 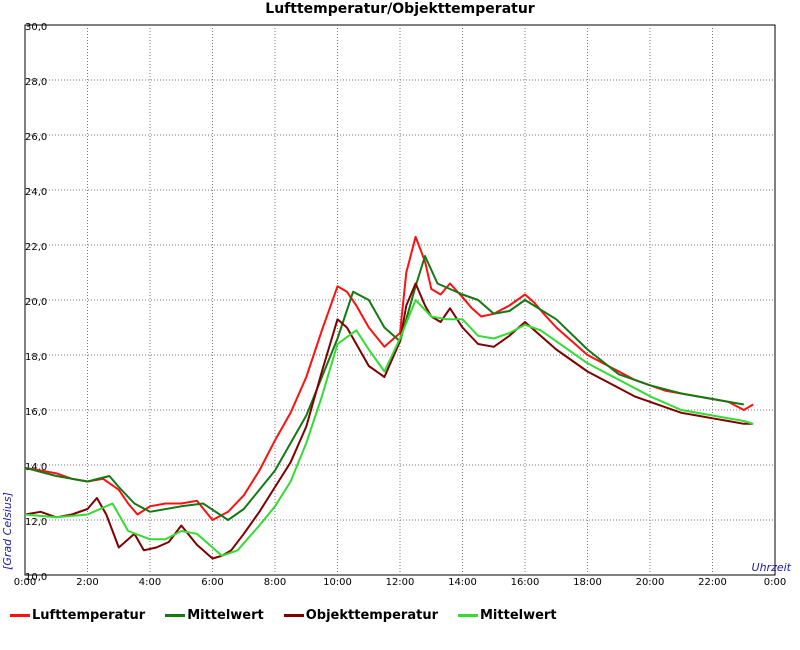 I want to click on y-tick-label: 20,0, so click(x=36, y=302).